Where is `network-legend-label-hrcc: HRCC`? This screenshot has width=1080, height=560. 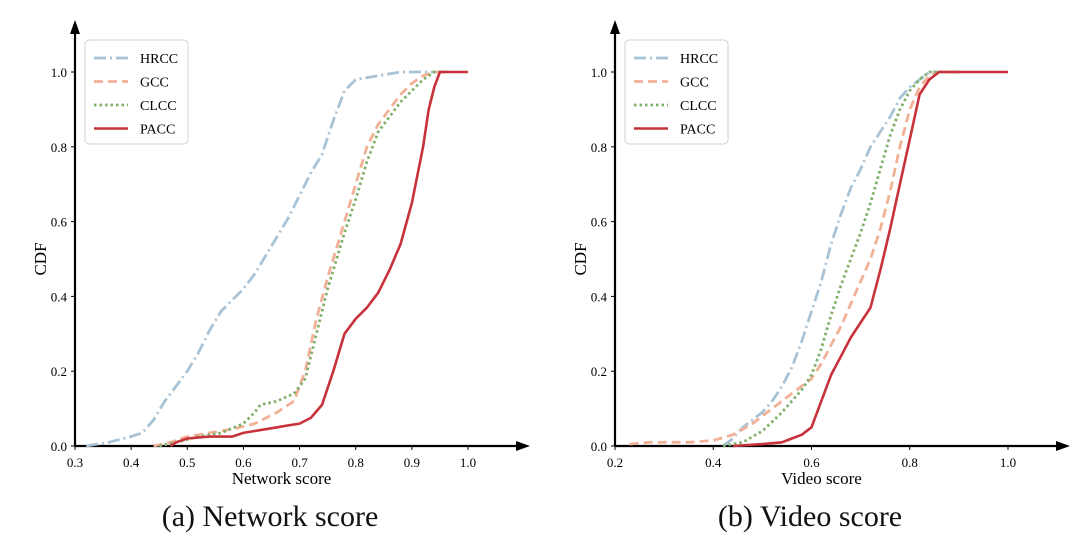 network-legend-label-hrcc: HRCC is located at coordinates (159, 59).